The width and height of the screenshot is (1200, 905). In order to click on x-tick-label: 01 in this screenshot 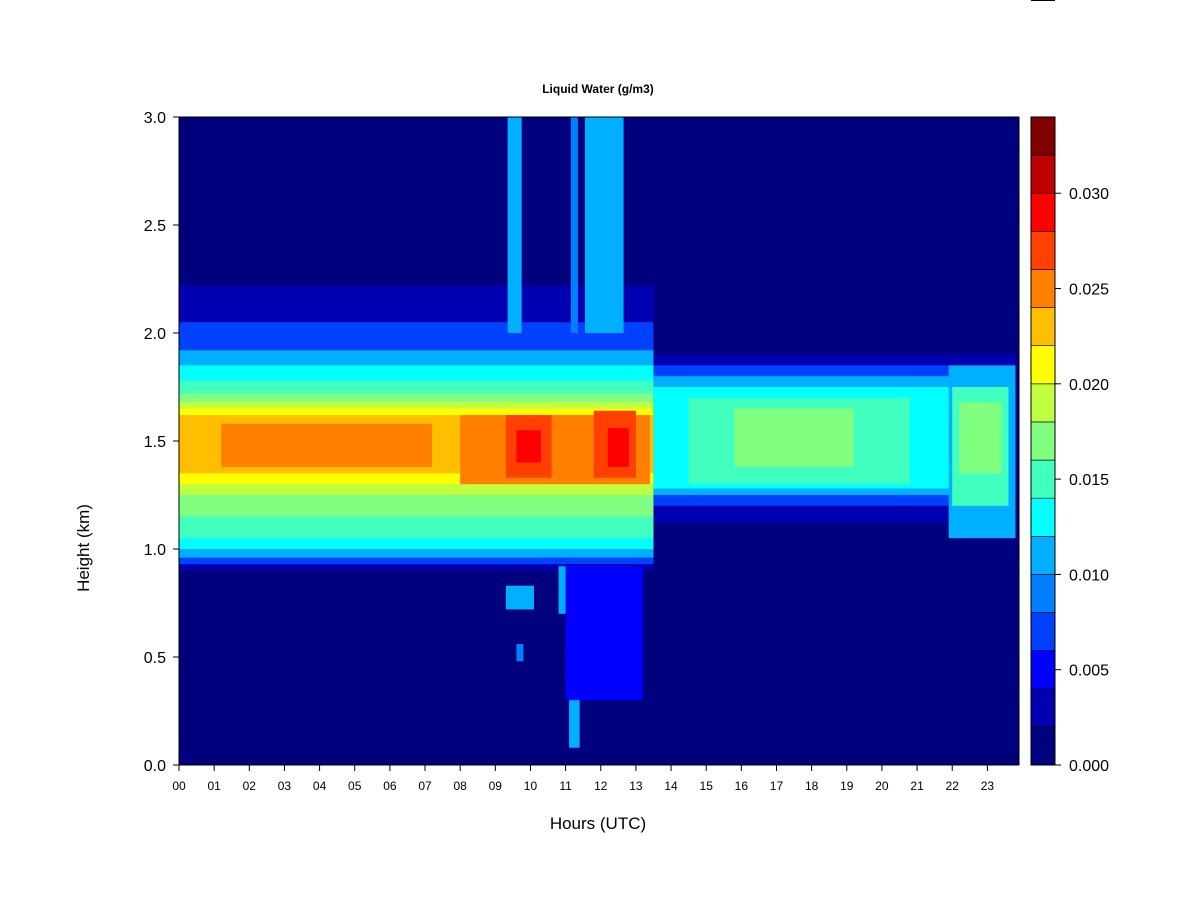, I will do `click(214, 786)`.